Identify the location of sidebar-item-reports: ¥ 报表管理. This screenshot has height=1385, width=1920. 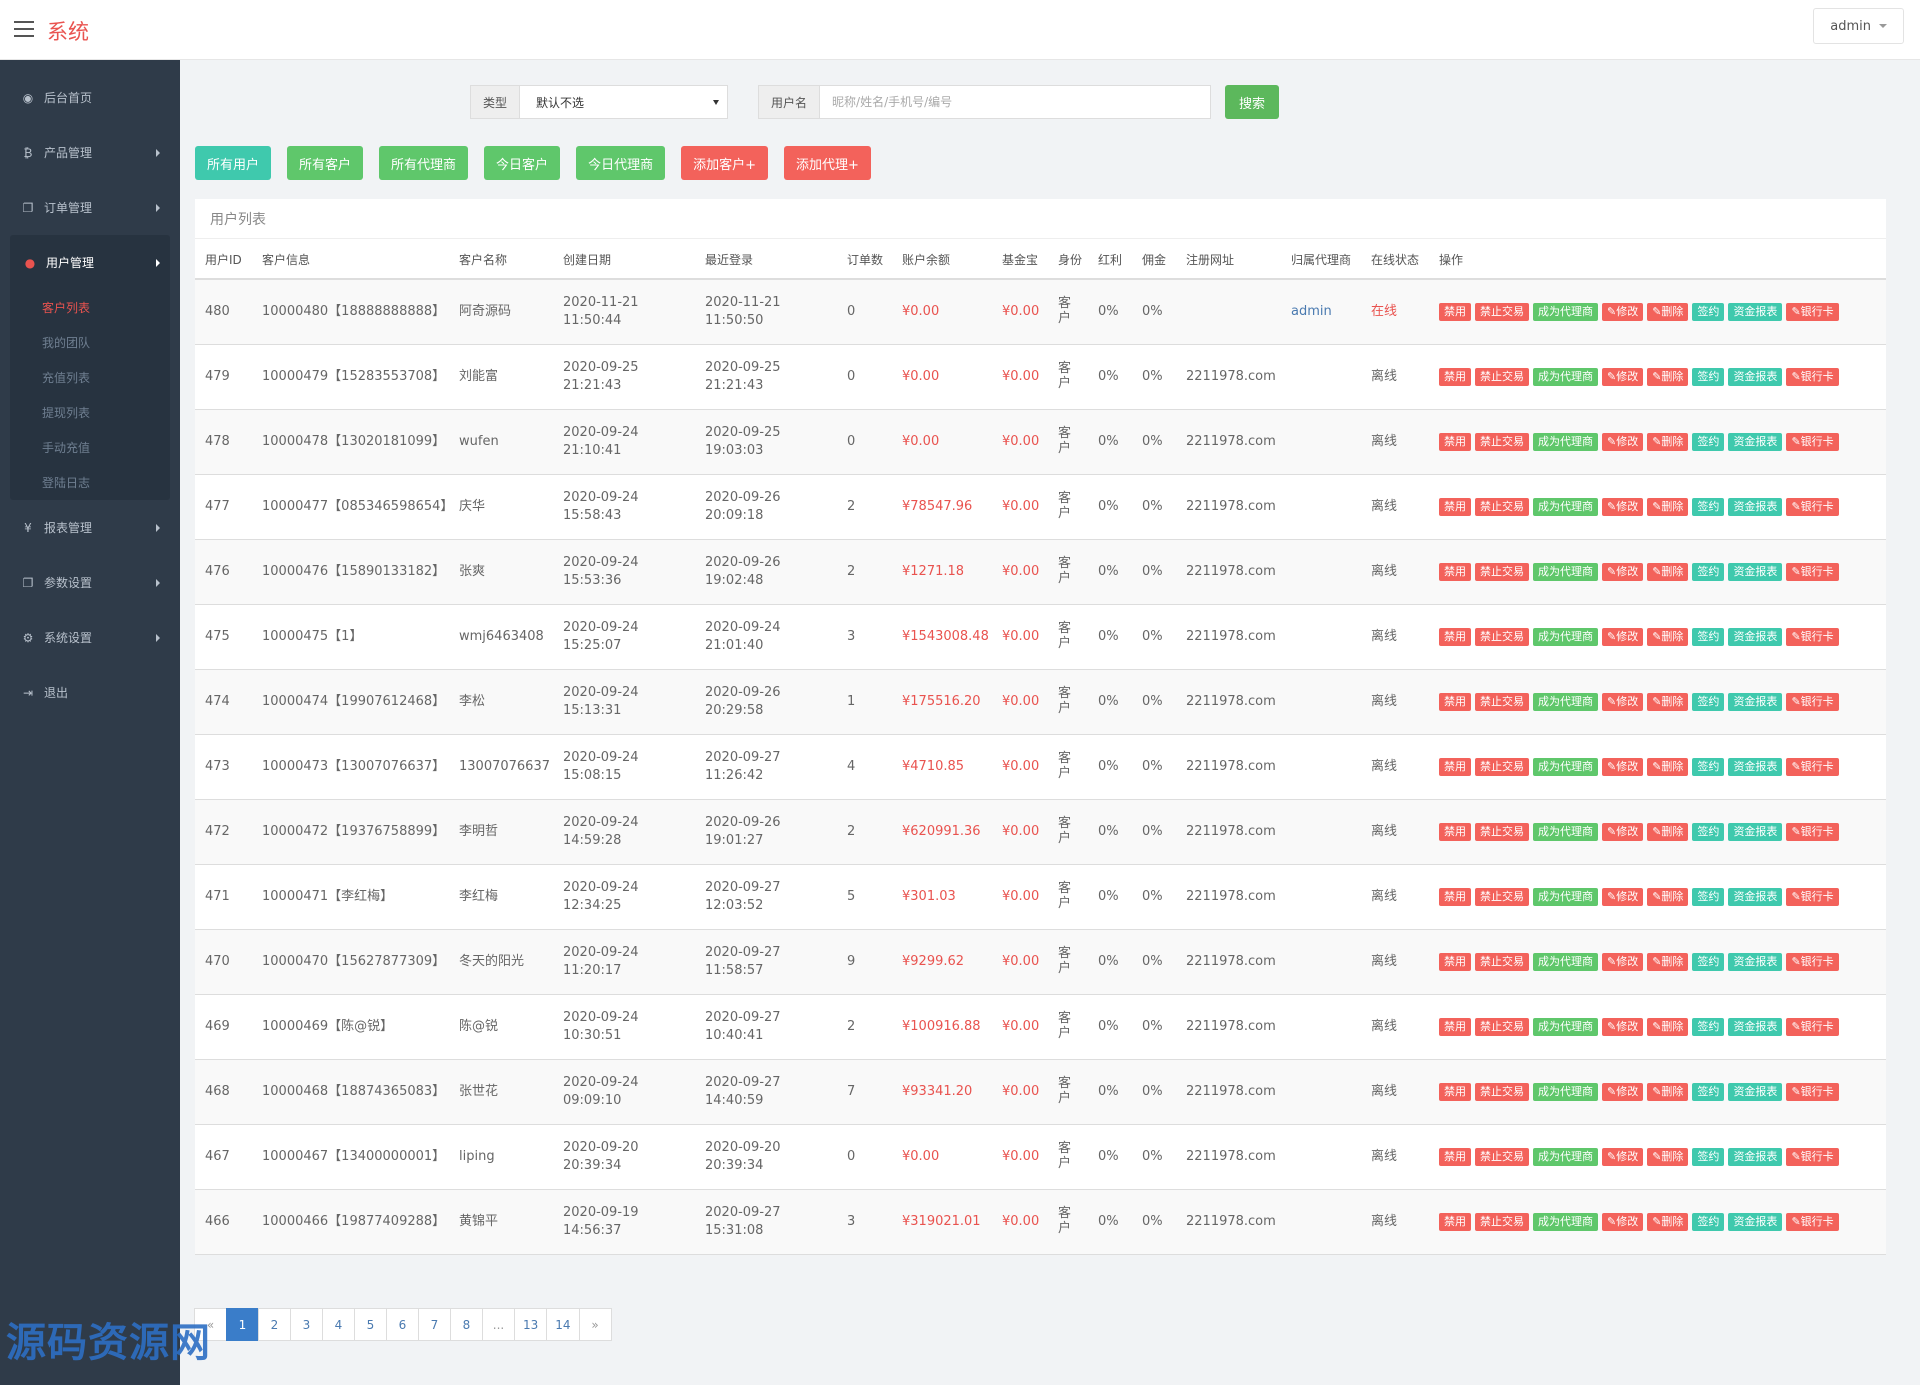
(90, 527).